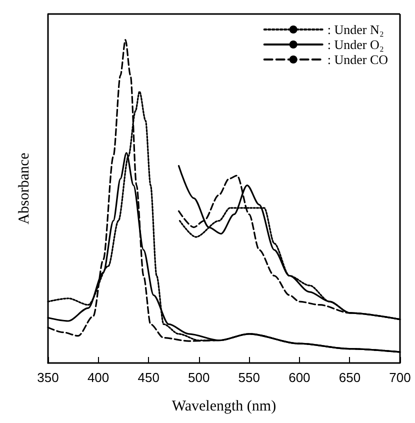 The height and width of the screenshot is (423, 415). I want to click on x-tick-label: 650, so click(349, 377).